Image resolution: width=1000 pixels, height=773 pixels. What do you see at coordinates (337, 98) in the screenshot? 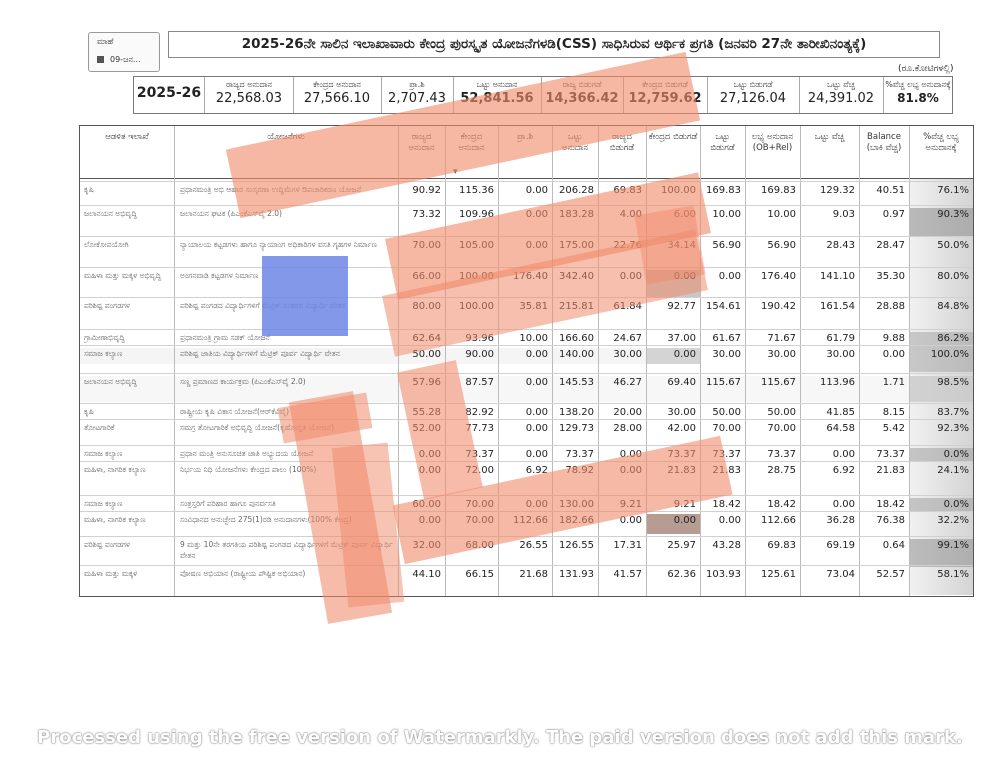
I see `summary-value: 27,566.10` at bounding box center [337, 98].